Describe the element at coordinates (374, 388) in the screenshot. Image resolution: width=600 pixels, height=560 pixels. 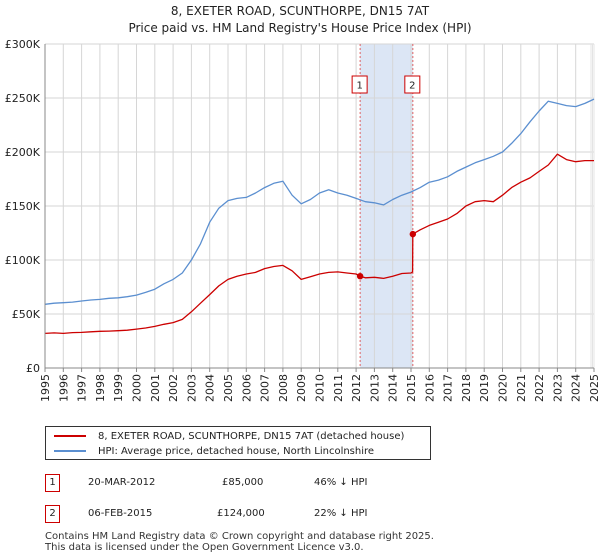
I see `x-tick-label: 2013` at that location.